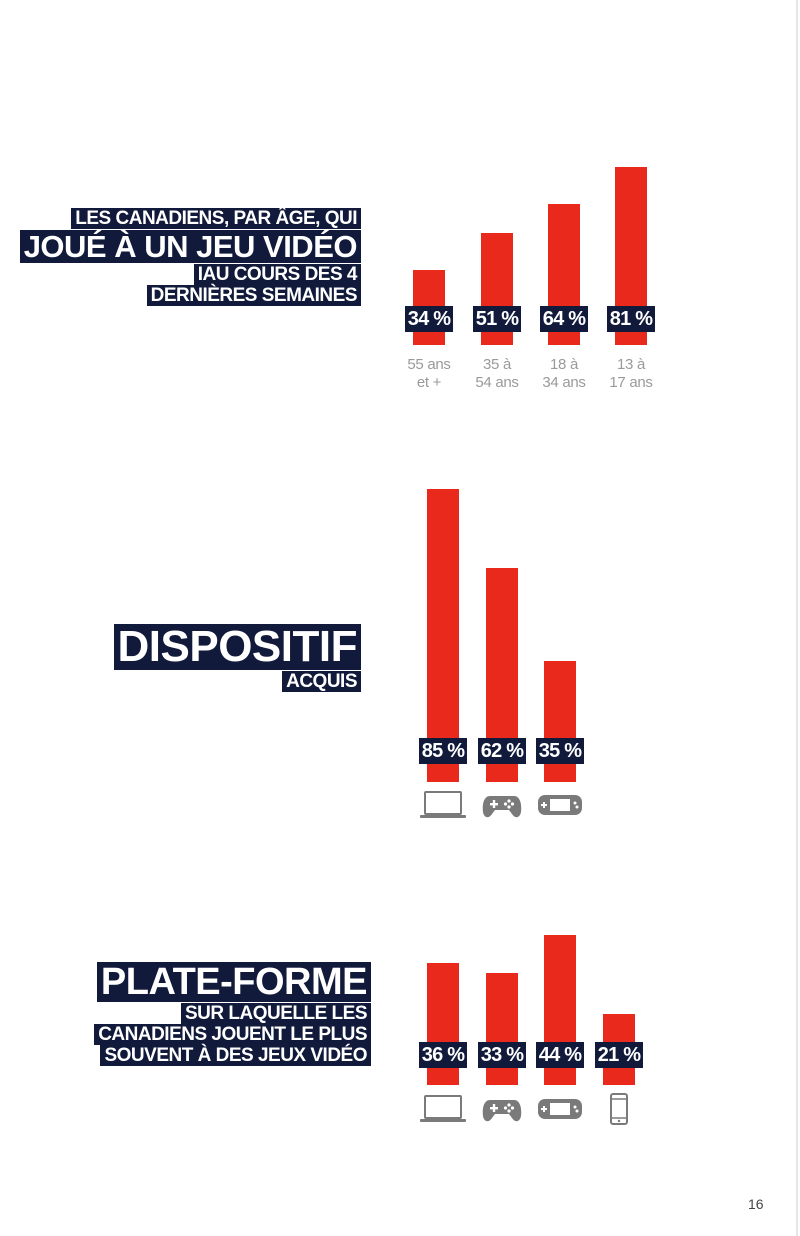 The height and width of the screenshot is (1236, 800). Describe the element at coordinates (232, 1034) in the screenshot. I see `title-line-3: CANADIENS JOUENT LE PLUS` at that location.